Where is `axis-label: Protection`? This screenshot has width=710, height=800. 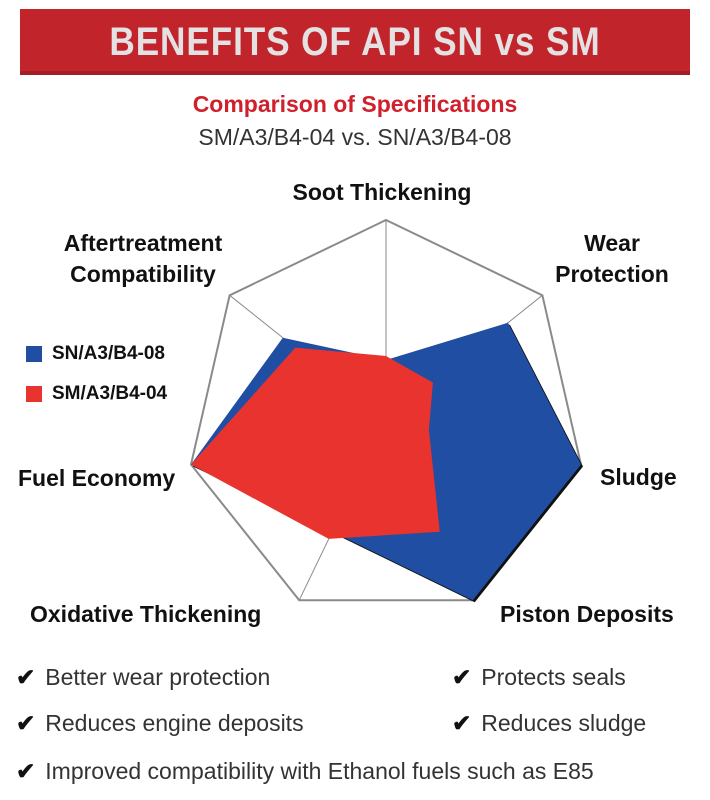
axis-label: Protection is located at coordinates (612, 274).